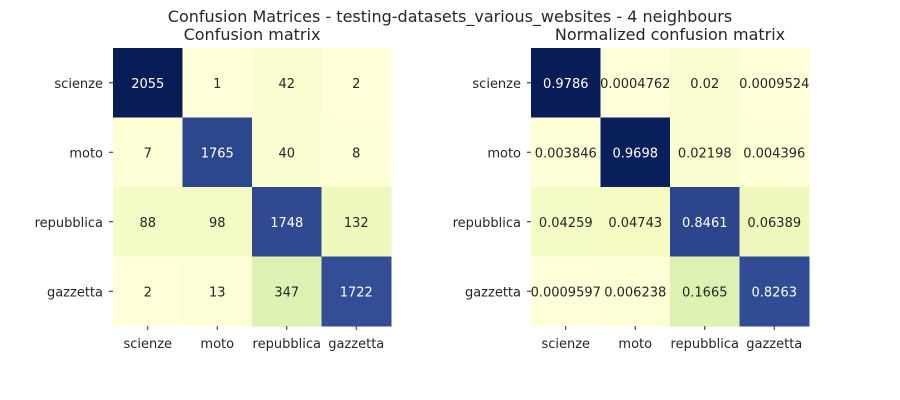  I want to click on cell-value-label: 88, so click(147, 223).